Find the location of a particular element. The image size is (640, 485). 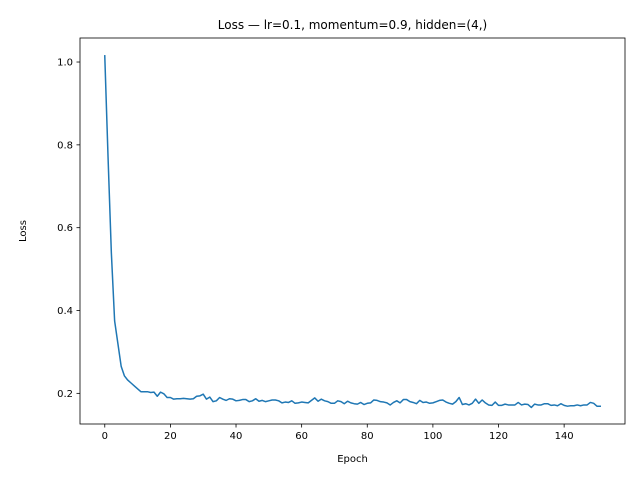

x-tick-label: 20 is located at coordinates (170, 436).